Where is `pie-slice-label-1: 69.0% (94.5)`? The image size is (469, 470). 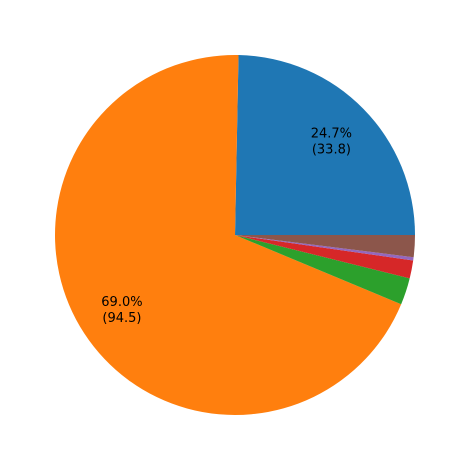 pie-slice-label-1: 69.0% (94.5) is located at coordinates (121, 310).